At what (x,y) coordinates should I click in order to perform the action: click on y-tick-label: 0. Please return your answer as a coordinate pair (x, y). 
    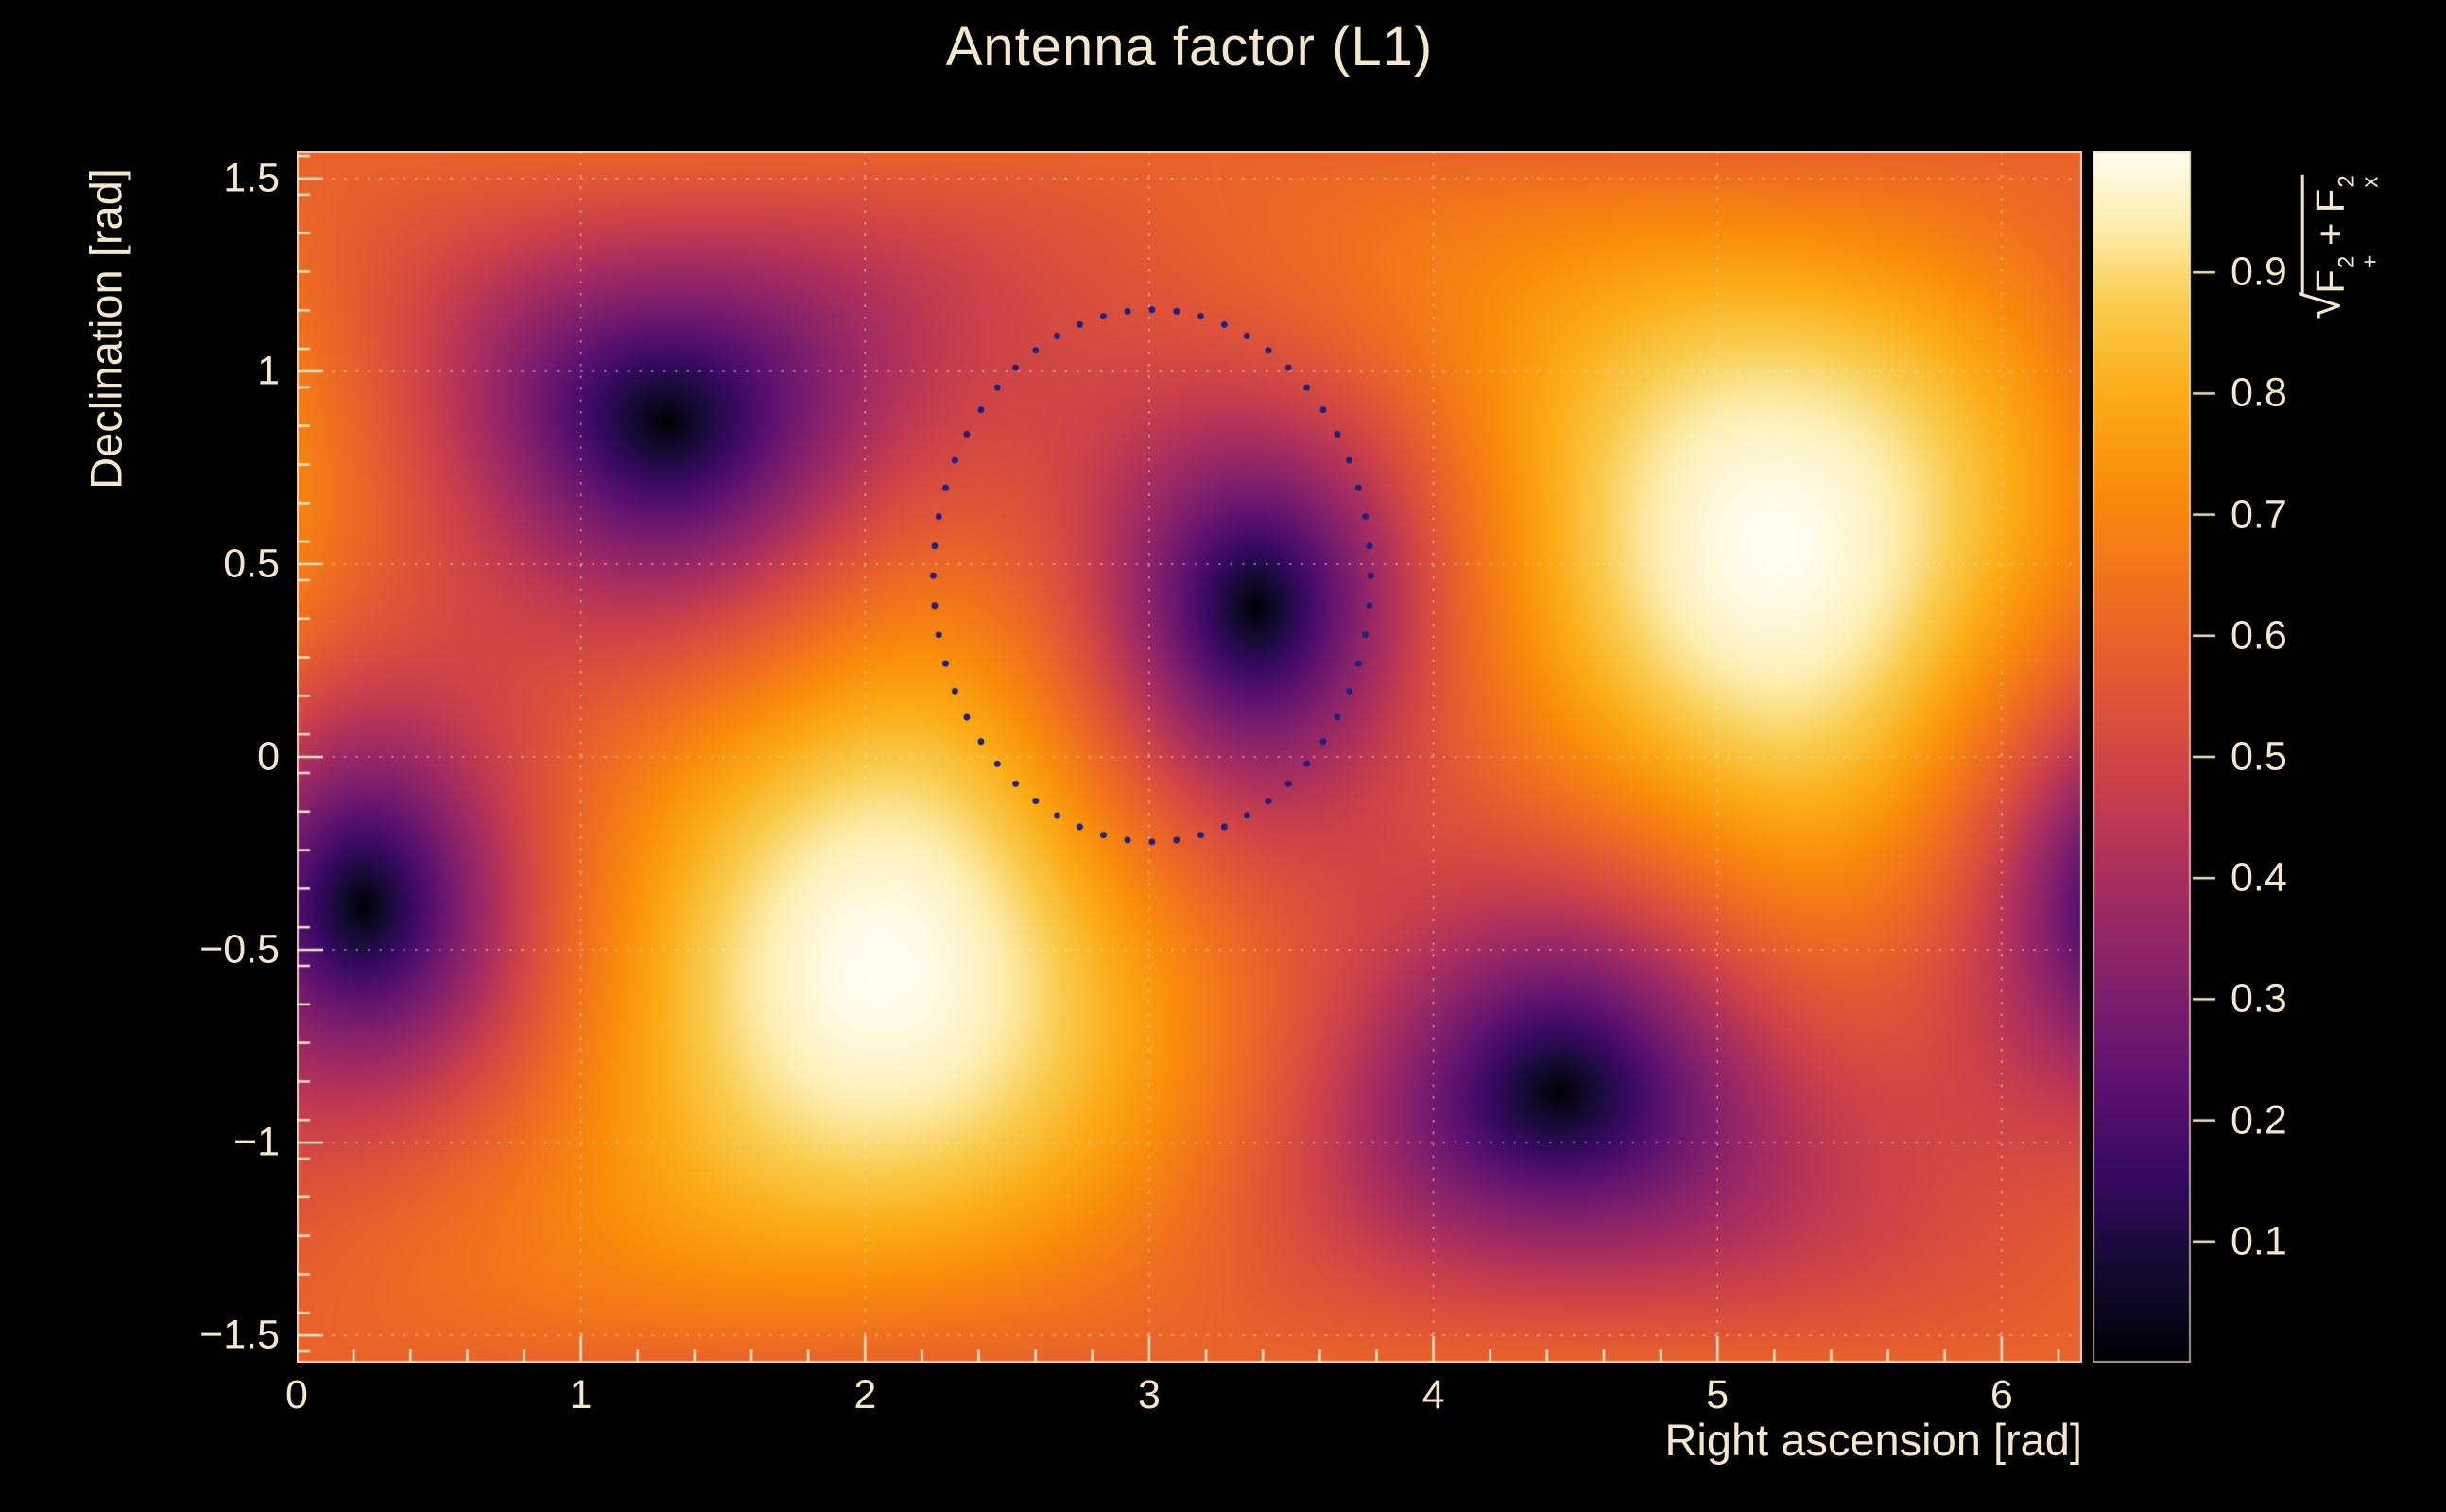
    Looking at the image, I should click on (268, 756).